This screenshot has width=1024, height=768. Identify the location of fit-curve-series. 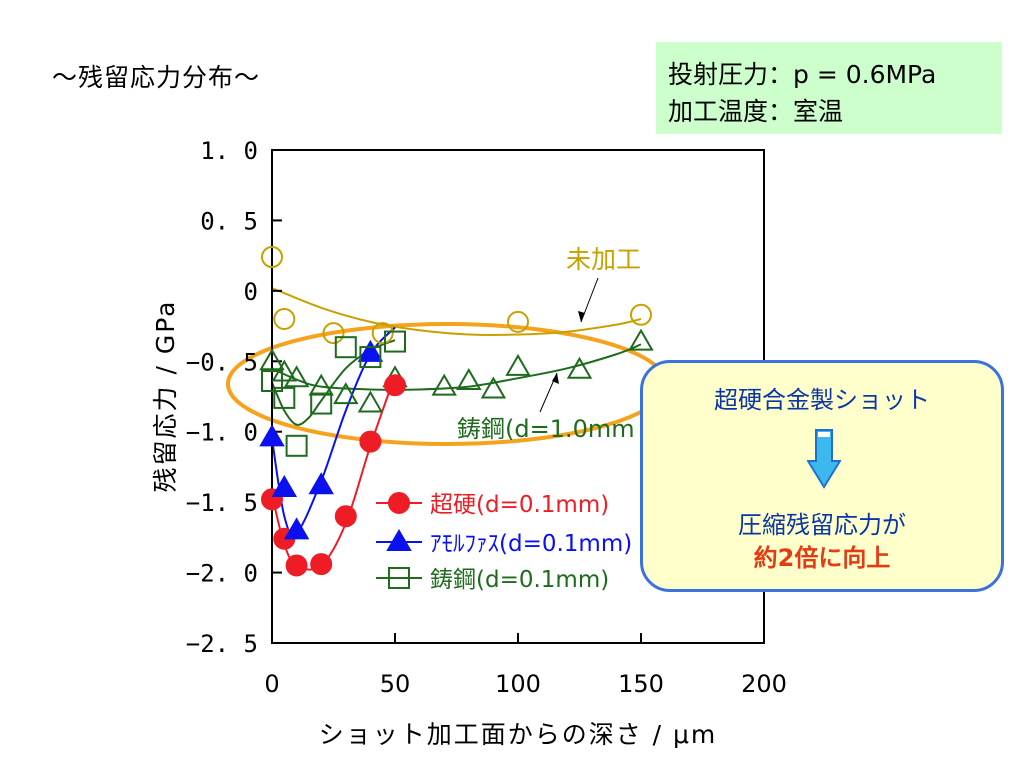
(456, 311).